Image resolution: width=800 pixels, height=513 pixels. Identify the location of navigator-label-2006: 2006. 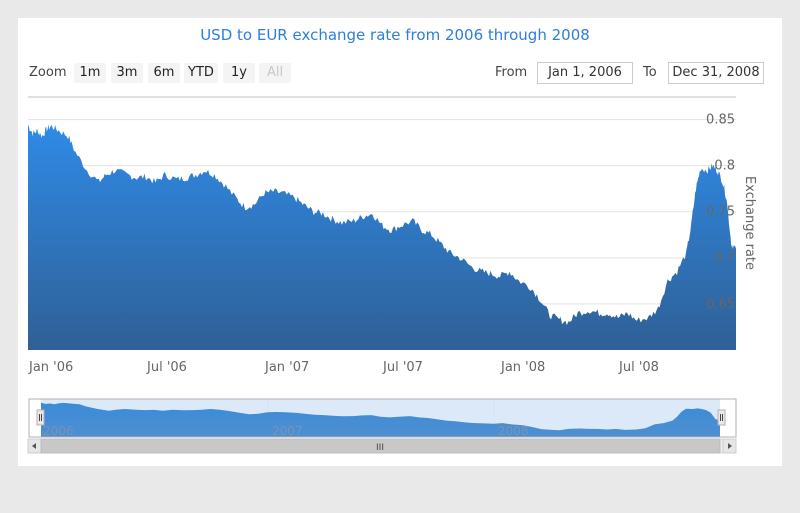
(58, 431).